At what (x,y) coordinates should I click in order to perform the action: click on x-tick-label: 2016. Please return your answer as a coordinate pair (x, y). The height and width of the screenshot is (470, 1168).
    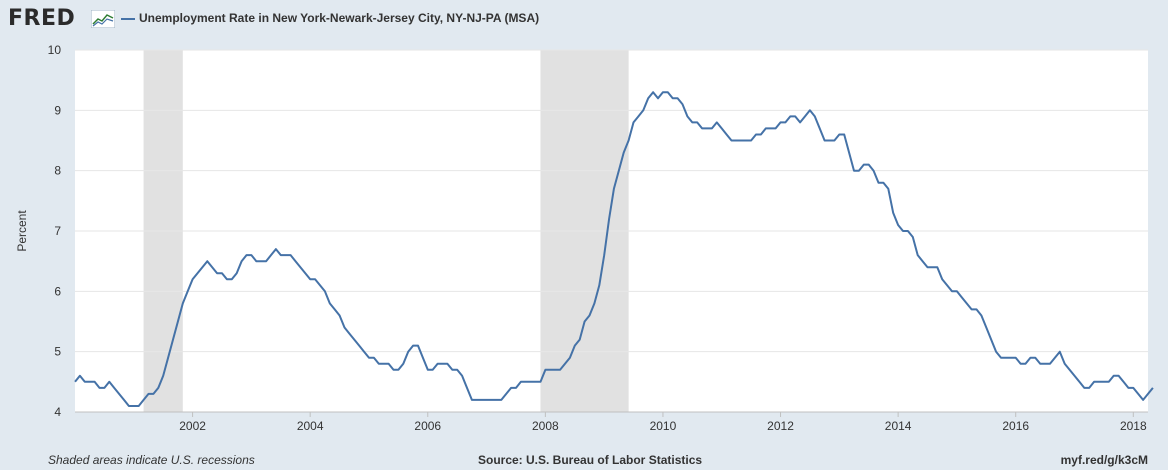
    Looking at the image, I should click on (1015, 426).